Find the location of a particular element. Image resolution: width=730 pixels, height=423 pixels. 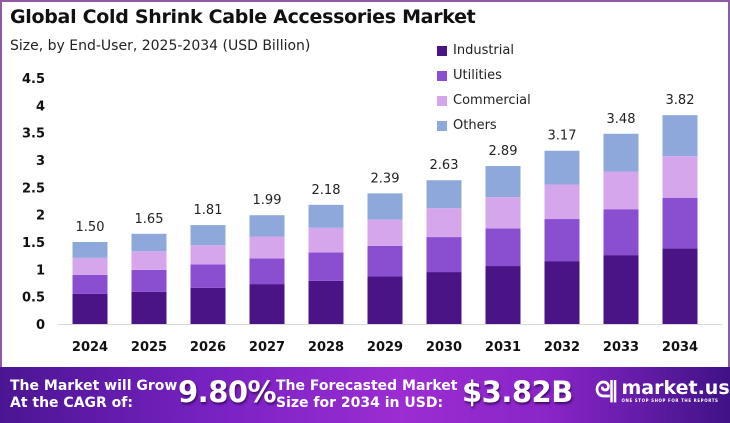

y-tick-label: 3.5 is located at coordinates (33, 134).